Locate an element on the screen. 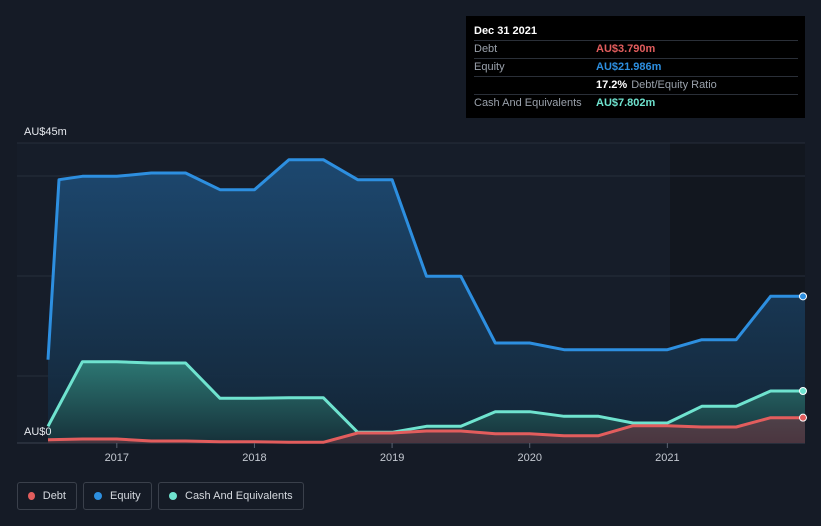 The width and height of the screenshot is (821, 526). series-end-points is located at coordinates (803, 357).